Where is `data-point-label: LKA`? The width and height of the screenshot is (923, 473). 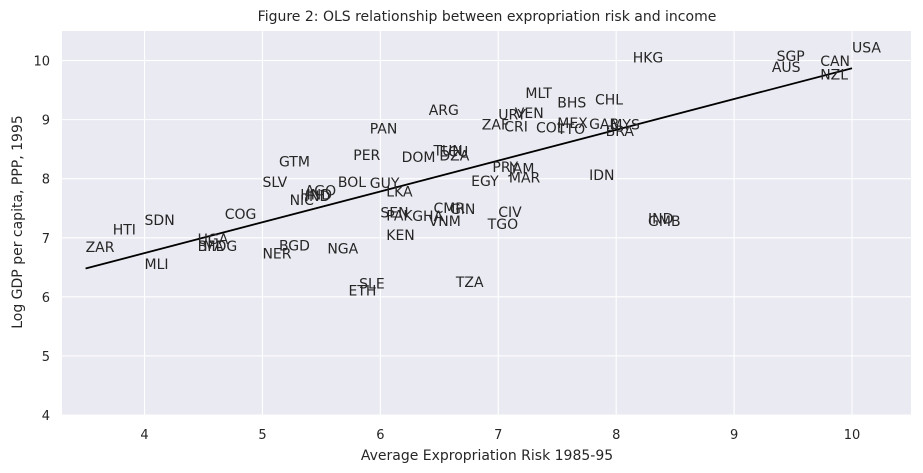
data-point-label: LKA is located at coordinates (399, 193).